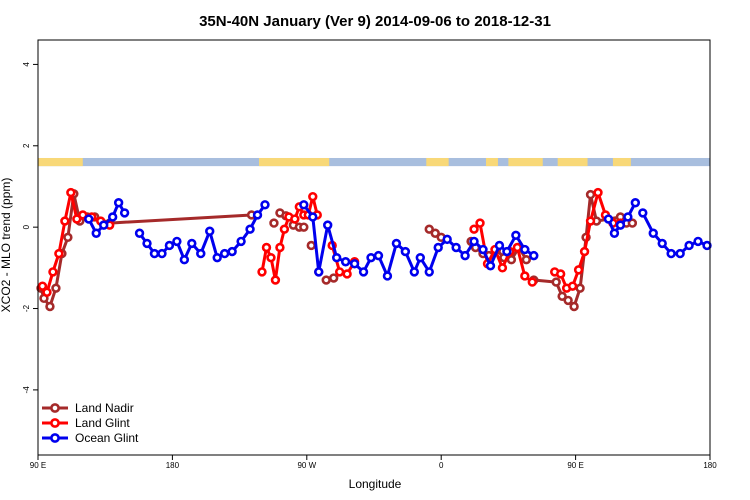 The width and height of the screenshot is (750, 500). I want to click on x-tick-label: 0, so click(441, 465).